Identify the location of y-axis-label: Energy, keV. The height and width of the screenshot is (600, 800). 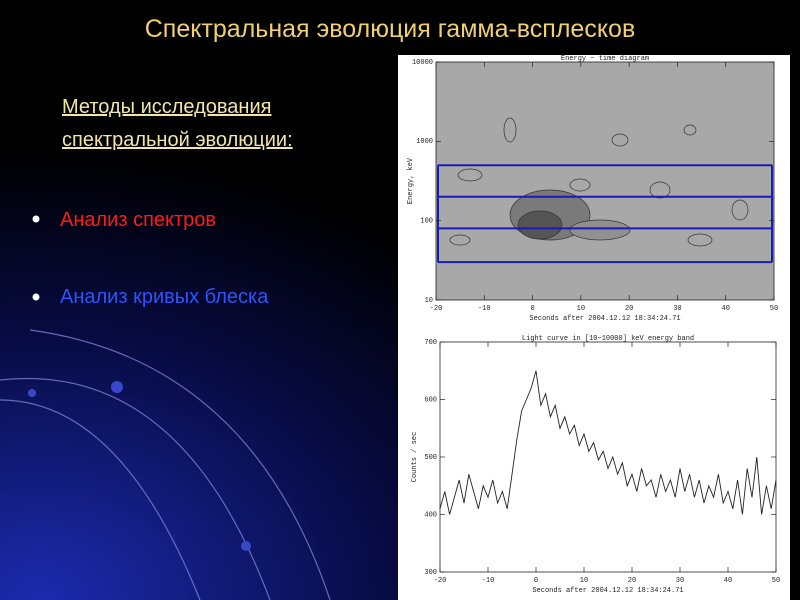
(411, 180).